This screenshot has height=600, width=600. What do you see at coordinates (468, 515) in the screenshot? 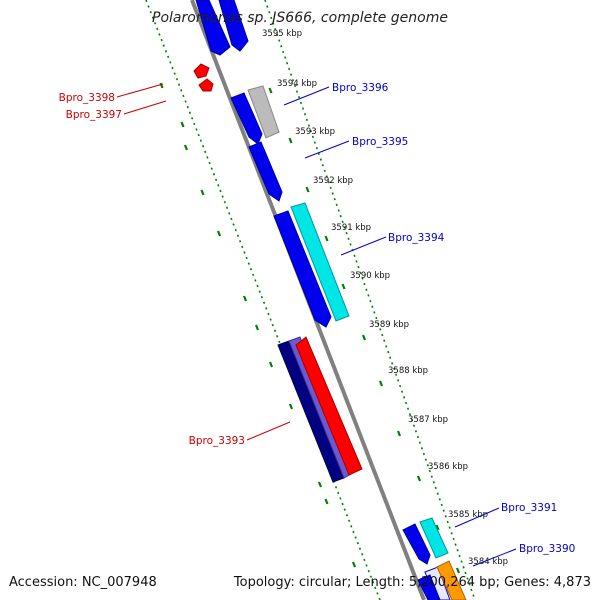
I see `tick-label: 3585 kbp` at bounding box center [468, 515].